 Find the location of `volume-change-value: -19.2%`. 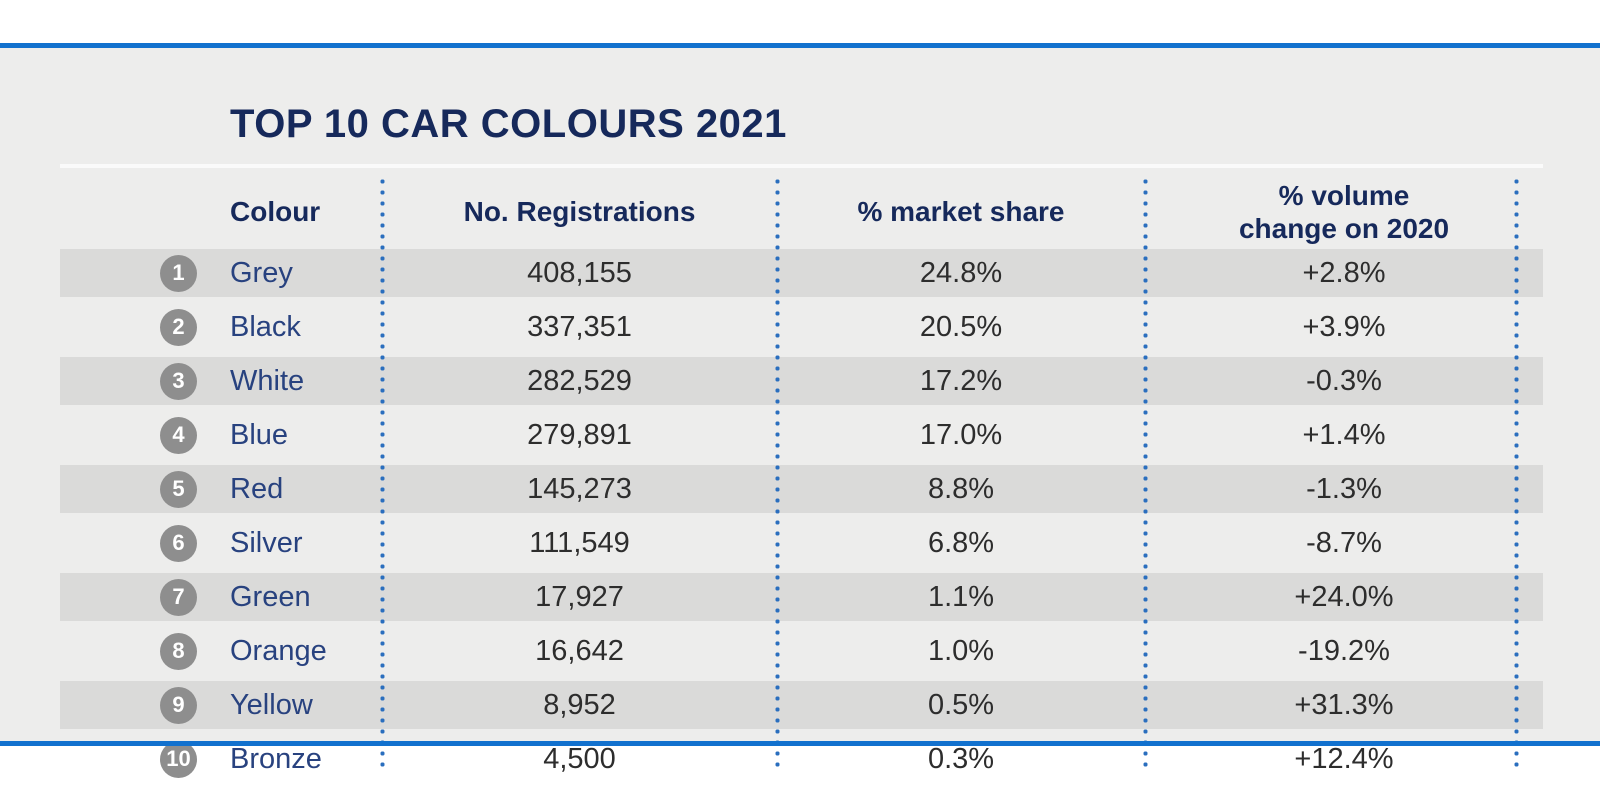

volume-change-value: -19.2% is located at coordinates (1344, 650).